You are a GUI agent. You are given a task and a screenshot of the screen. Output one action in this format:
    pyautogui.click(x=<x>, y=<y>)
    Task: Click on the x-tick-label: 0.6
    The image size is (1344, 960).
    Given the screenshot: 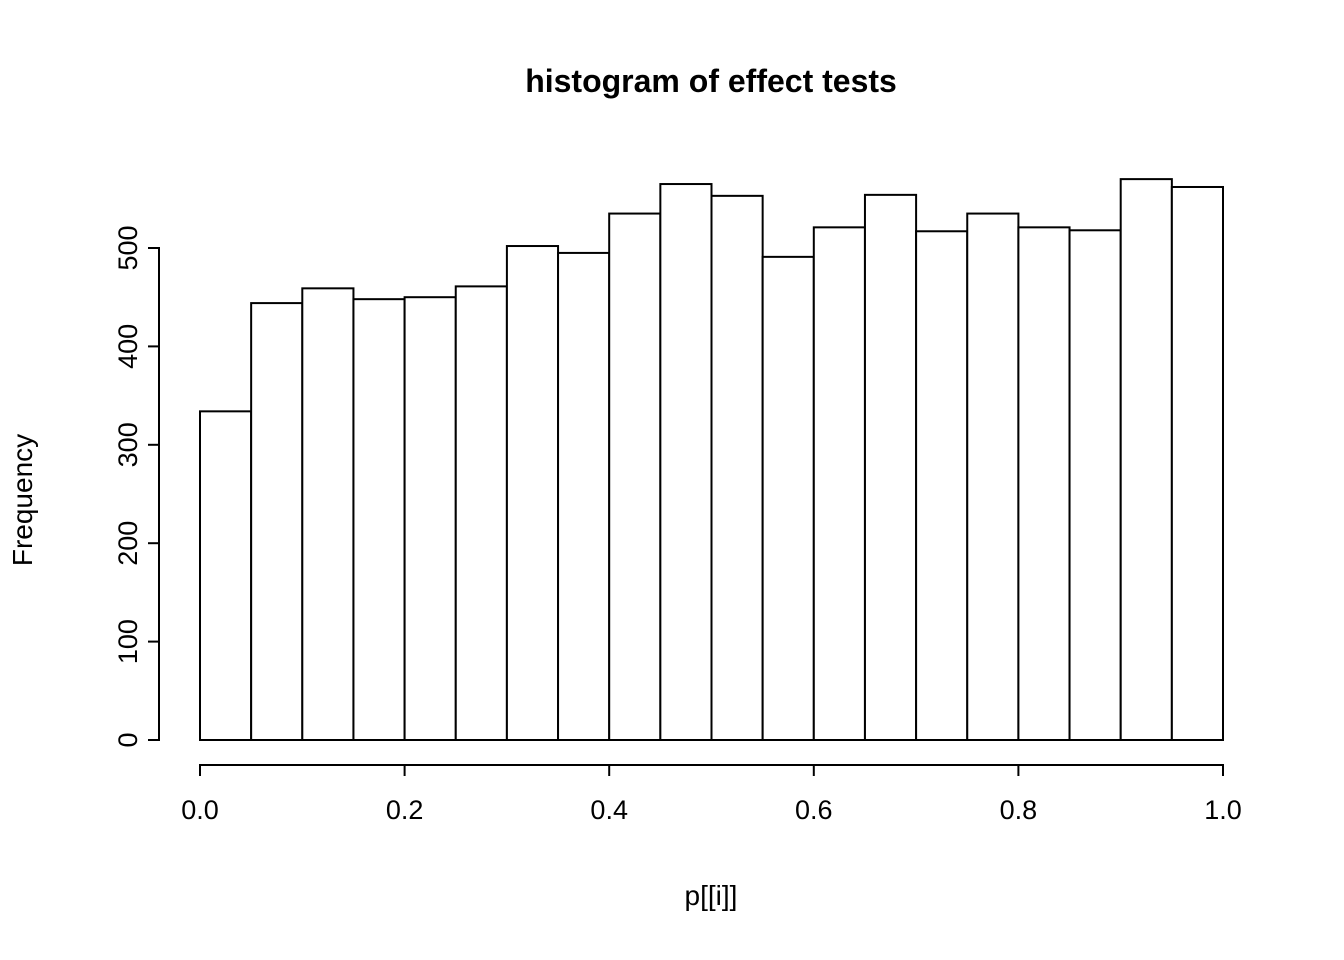 What is the action you would take?
    pyautogui.click(x=814, y=810)
    